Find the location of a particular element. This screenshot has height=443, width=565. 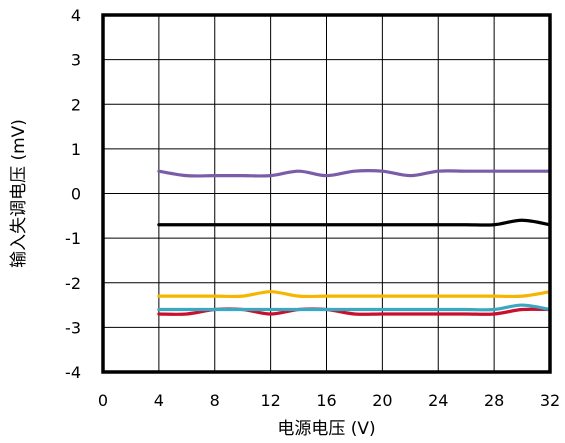

x-tick-label: 16 is located at coordinates (326, 400).